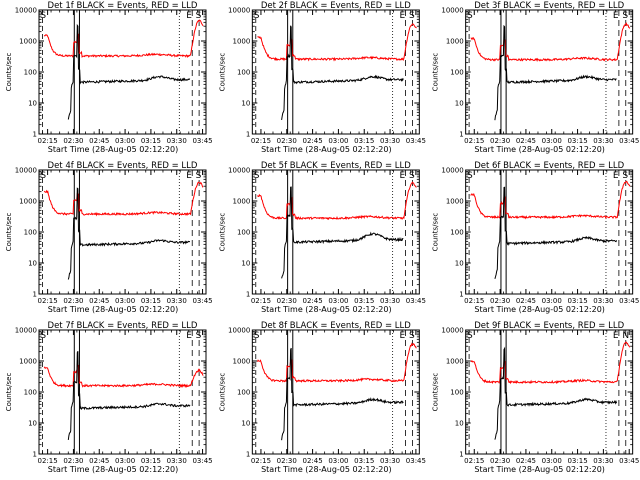  Describe the element at coordinates (123, 166) in the screenshot. I see `panel-title: Det 4f BLACK = Events, RED = LLD` at that location.